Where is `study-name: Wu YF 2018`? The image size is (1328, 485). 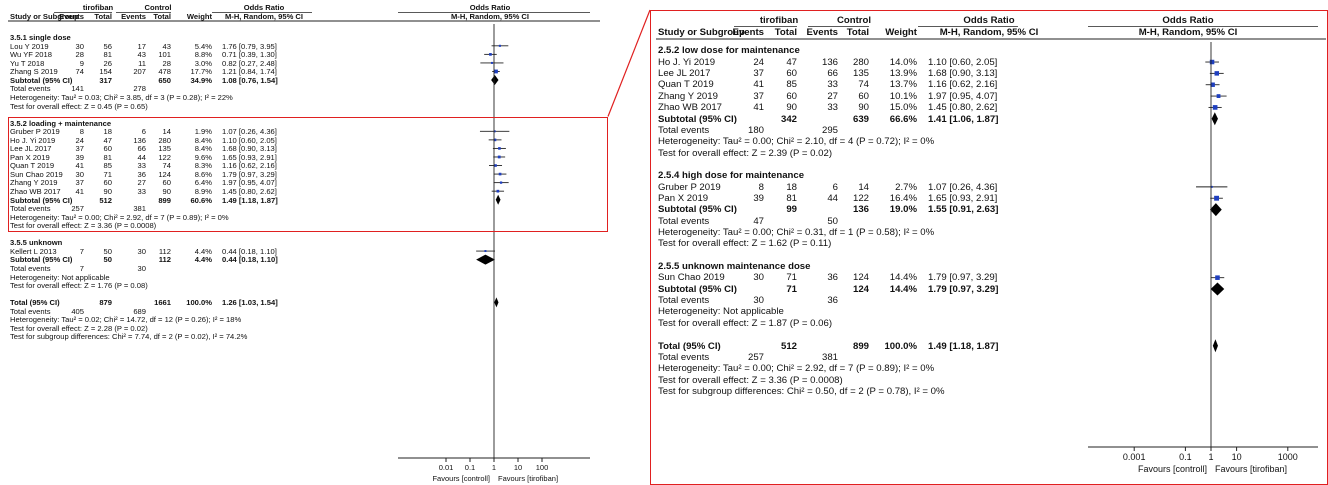 study-name: Wu YF 2018 is located at coordinates (31, 55).